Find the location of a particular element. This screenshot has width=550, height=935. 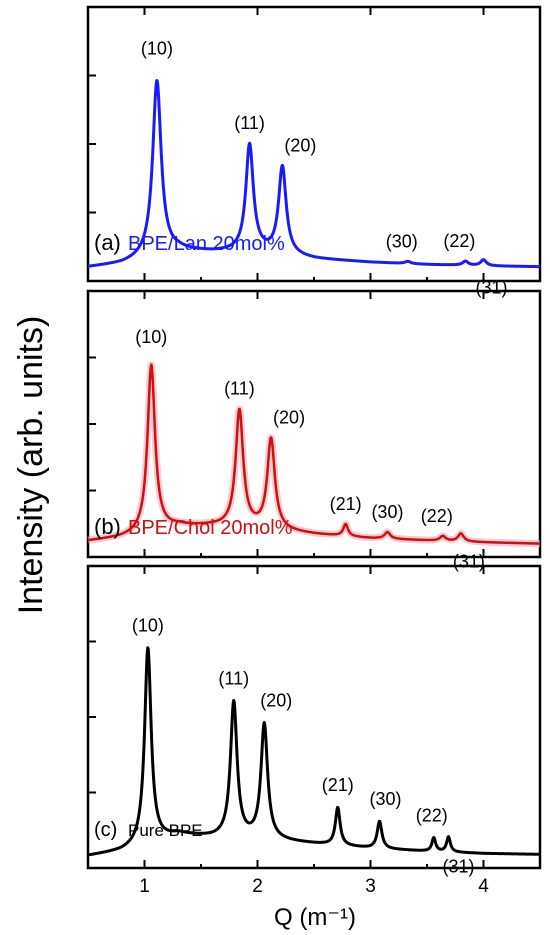

panel-tag: (b) is located at coordinates (107, 526).